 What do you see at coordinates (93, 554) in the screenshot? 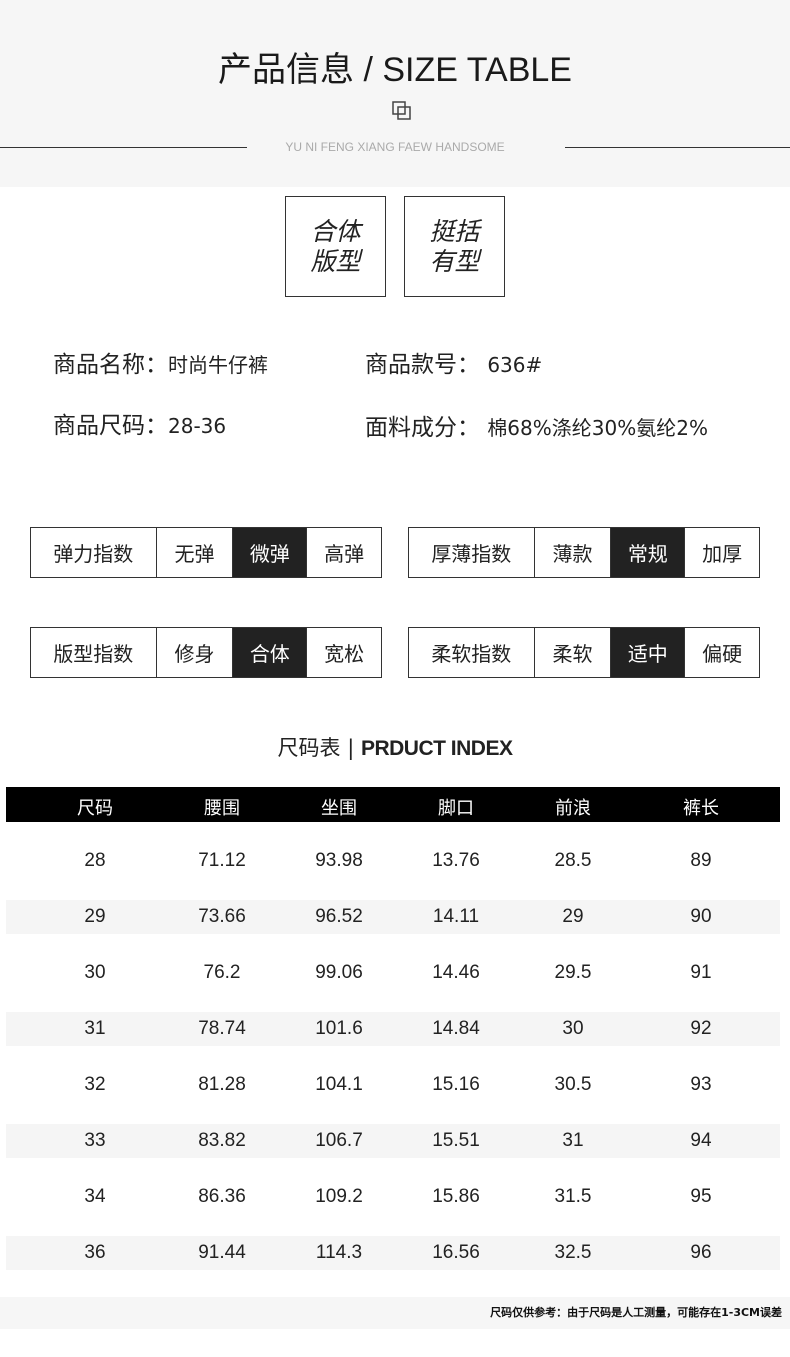
I see `index-label: 弹力指数` at bounding box center [93, 554].